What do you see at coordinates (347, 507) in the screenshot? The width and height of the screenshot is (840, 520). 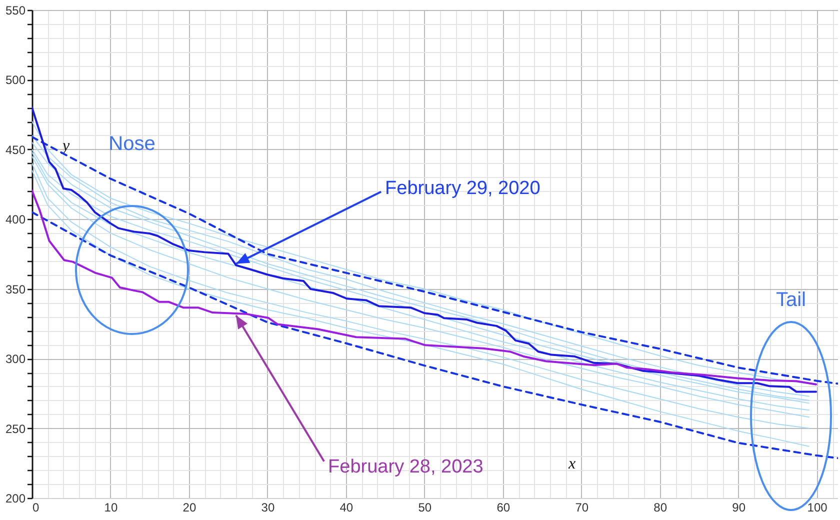 I see `x-tick-label: 40` at bounding box center [347, 507].